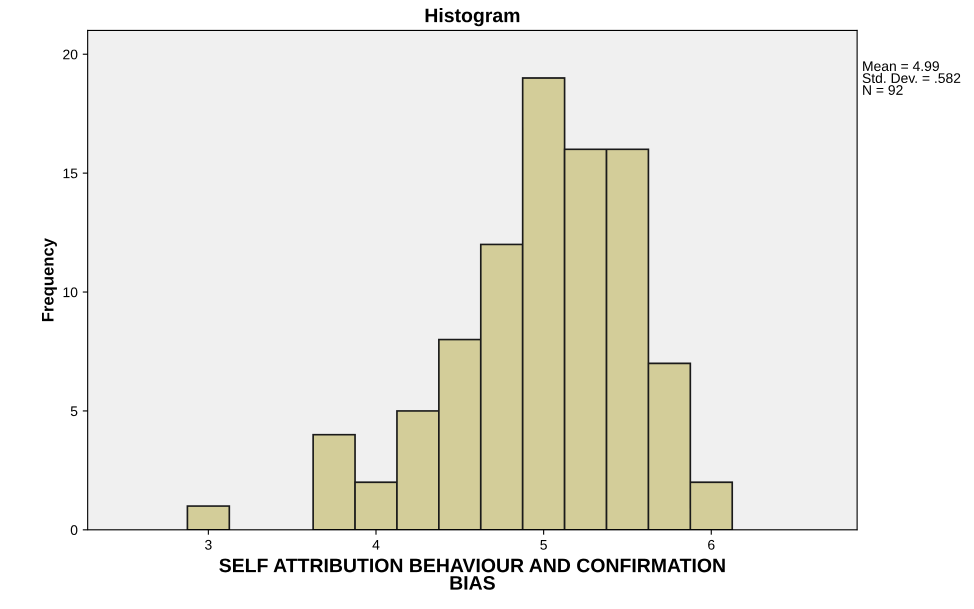  What do you see at coordinates (71, 292) in the screenshot?
I see `y-tick-label: 10` at bounding box center [71, 292].